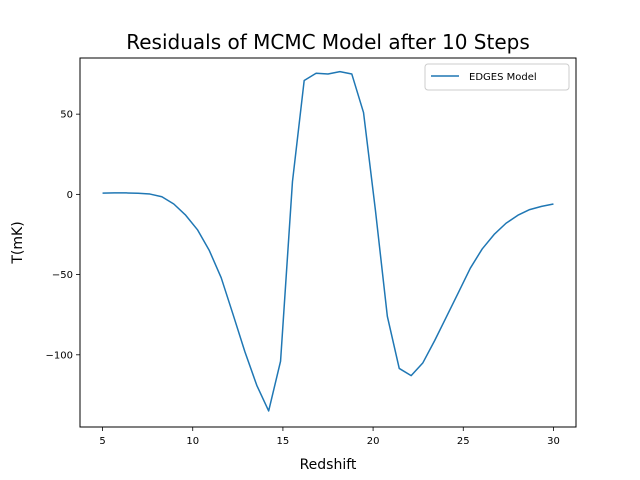  Describe the element at coordinates (102, 441) in the screenshot. I see `x-tick-label: 5` at that location.